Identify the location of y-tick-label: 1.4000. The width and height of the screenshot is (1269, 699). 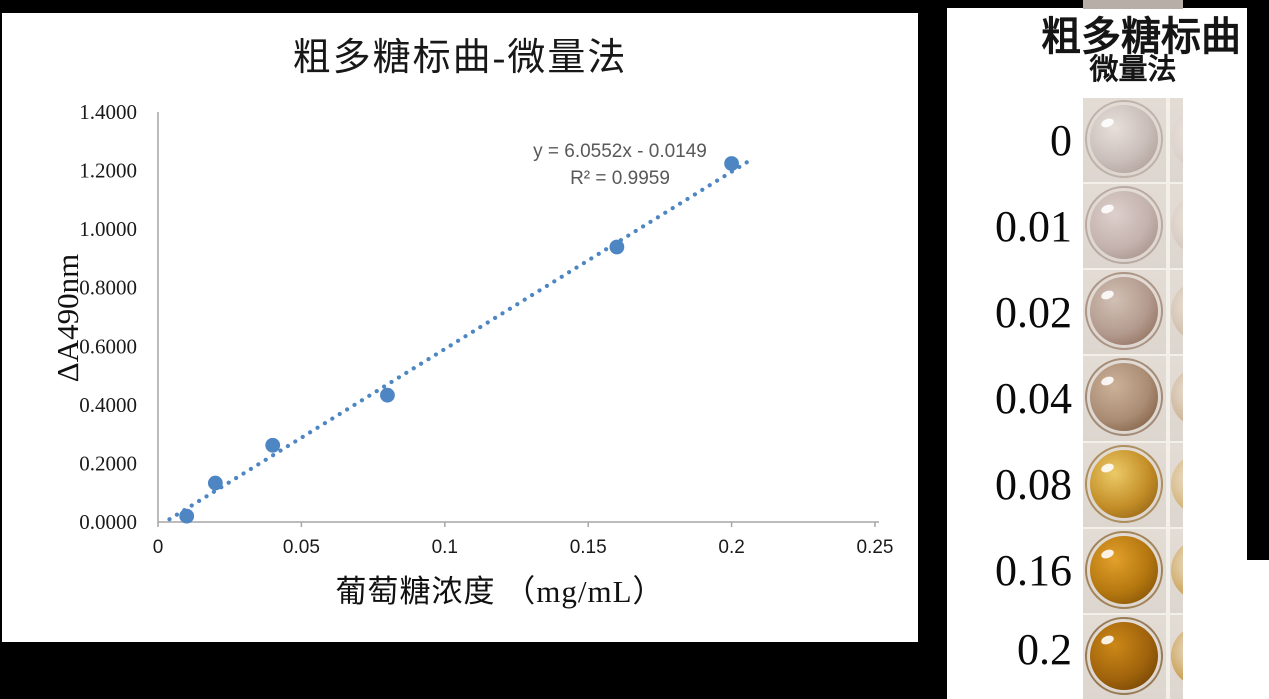
(108, 112).